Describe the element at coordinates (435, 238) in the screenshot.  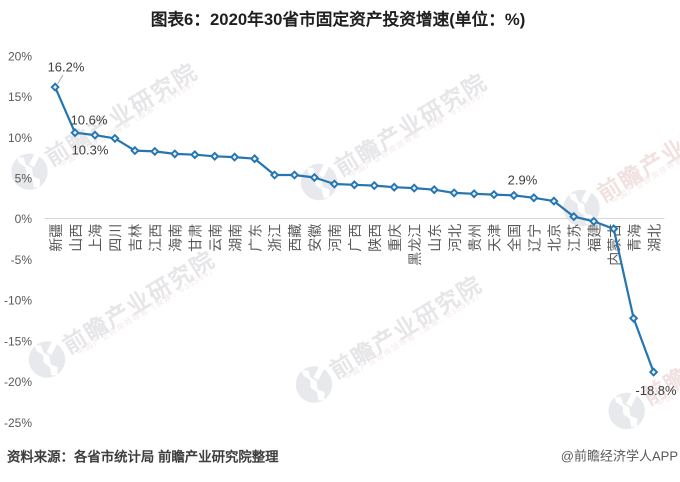
I see `svg-text: 山东` at that location.